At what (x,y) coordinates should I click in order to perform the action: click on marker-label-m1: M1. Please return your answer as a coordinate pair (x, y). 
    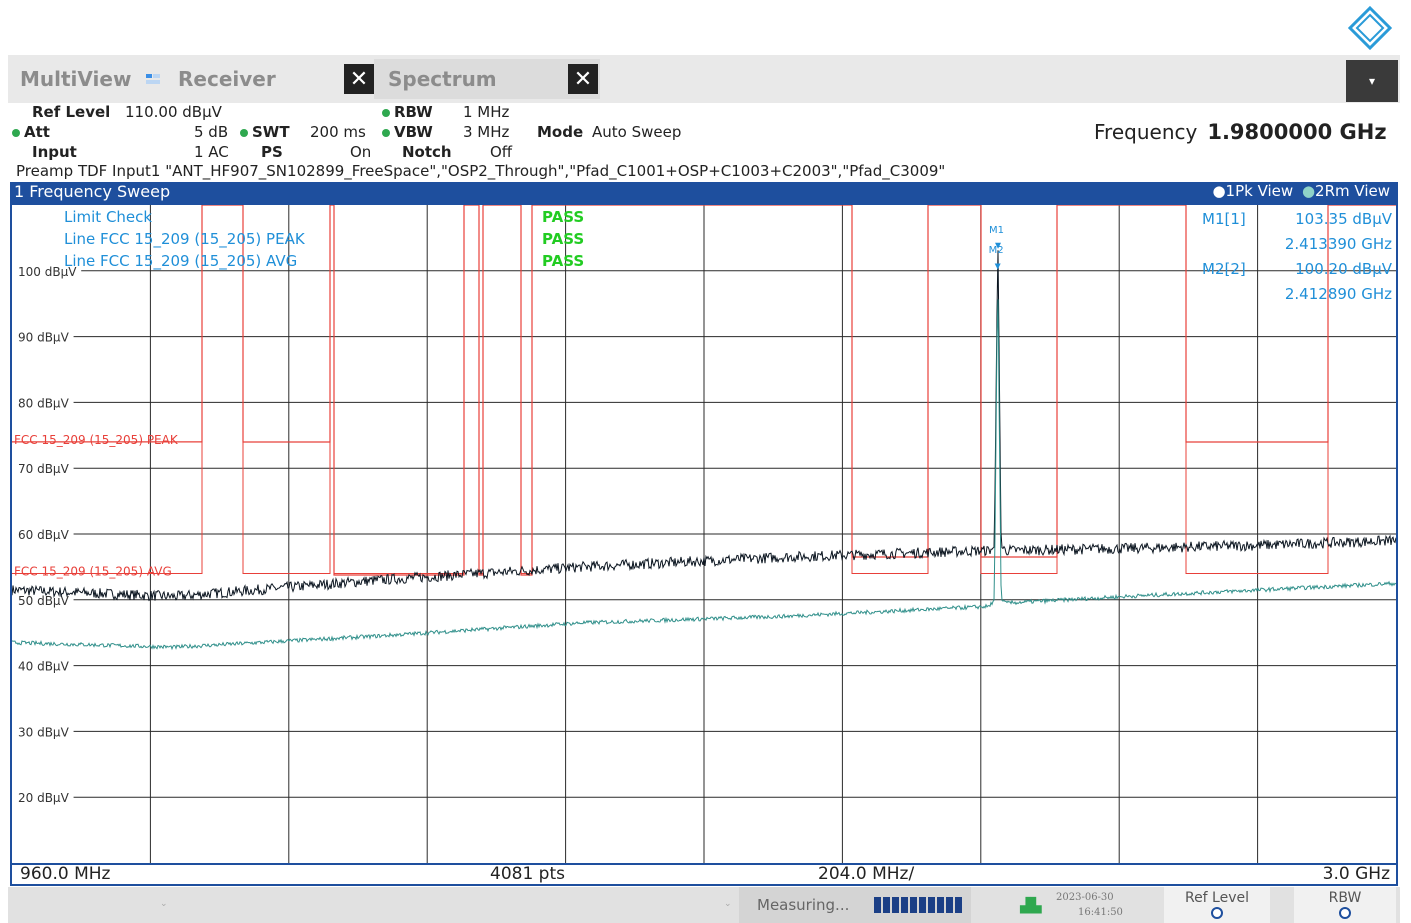
    Looking at the image, I should click on (996, 230).